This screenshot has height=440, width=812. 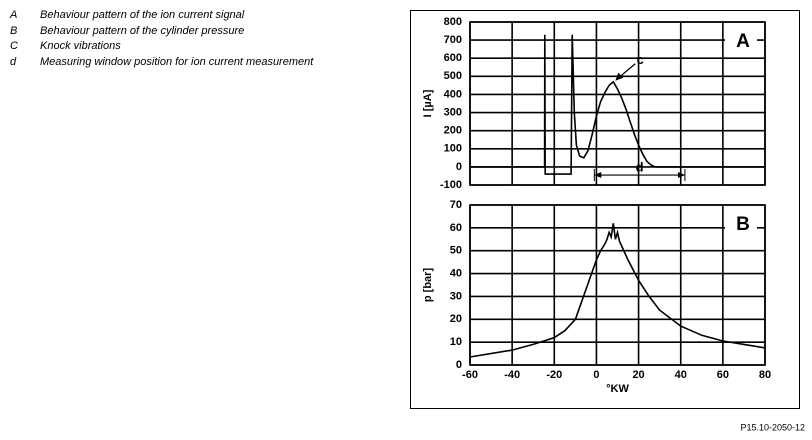 I want to click on y-tick-label: 400, so click(x=453, y=94).